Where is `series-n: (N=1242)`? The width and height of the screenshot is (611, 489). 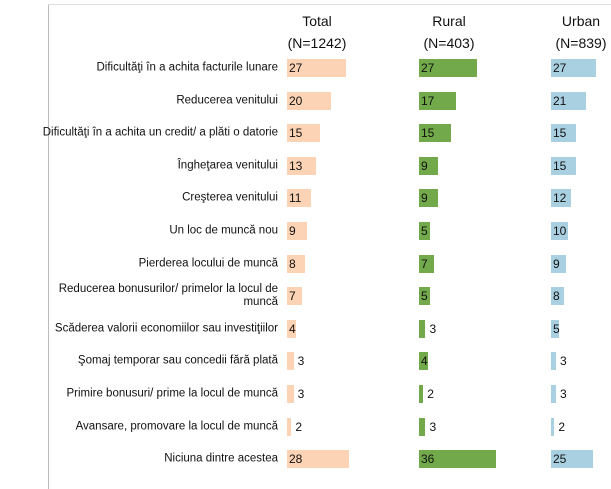 series-n: (N=1242) is located at coordinates (317, 43).